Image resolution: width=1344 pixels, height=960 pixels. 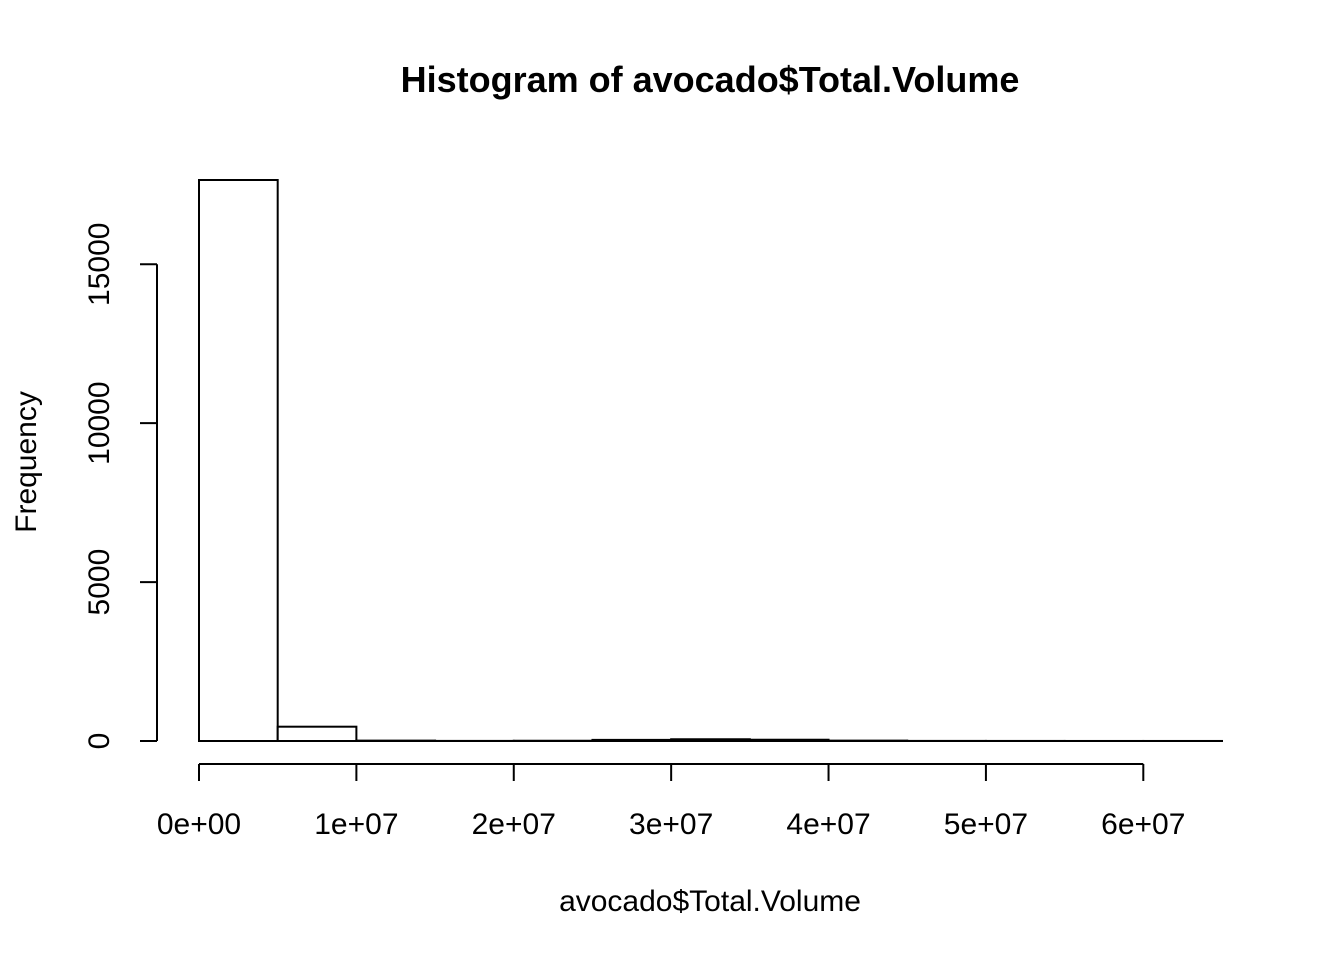 I want to click on y-axis-label: Frequency, so click(x=26, y=462).